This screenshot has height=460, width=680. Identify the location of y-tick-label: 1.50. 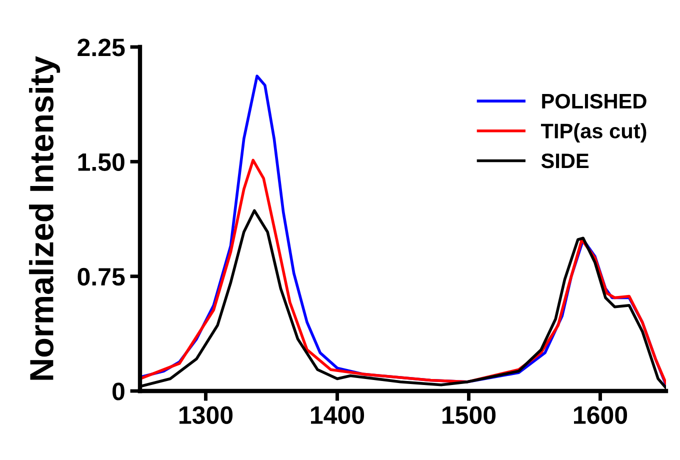
(101, 162).